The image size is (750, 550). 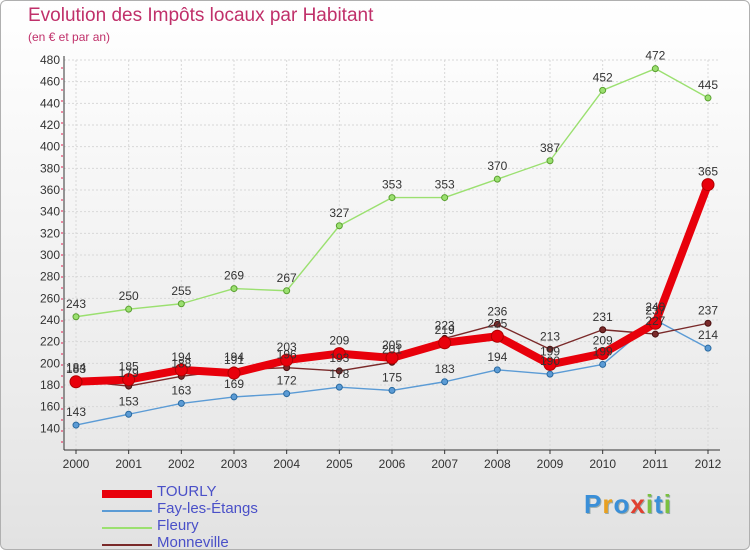 I want to click on y-tick-label: 280, so click(x=50, y=277).